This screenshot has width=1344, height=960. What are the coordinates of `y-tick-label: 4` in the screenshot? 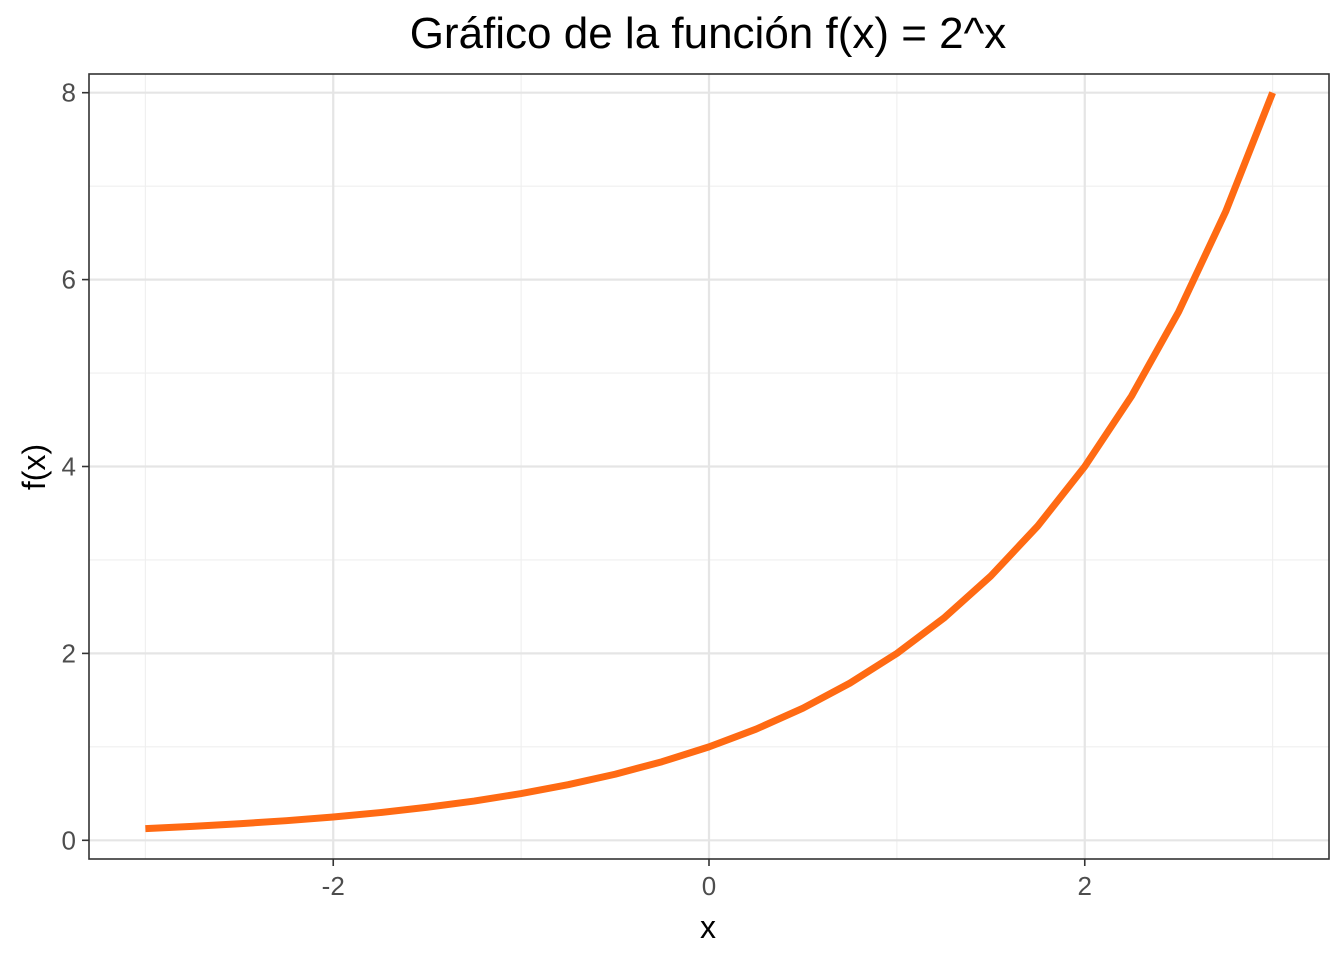 It's located at (69, 467).